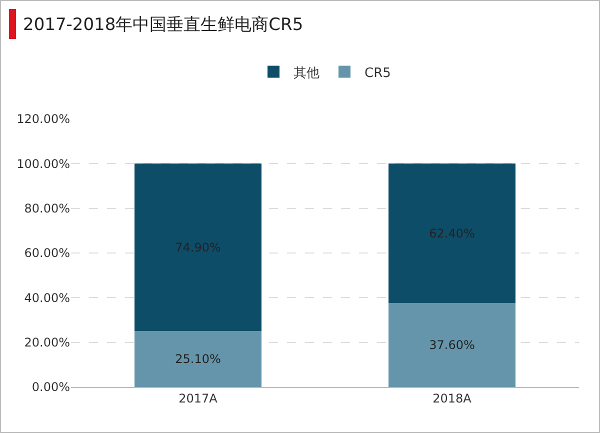 The width and height of the screenshot is (600, 433). What do you see at coordinates (47, 343) in the screenshot?
I see `y-tick-label: 20.00%` at bounding box center [47, 343].